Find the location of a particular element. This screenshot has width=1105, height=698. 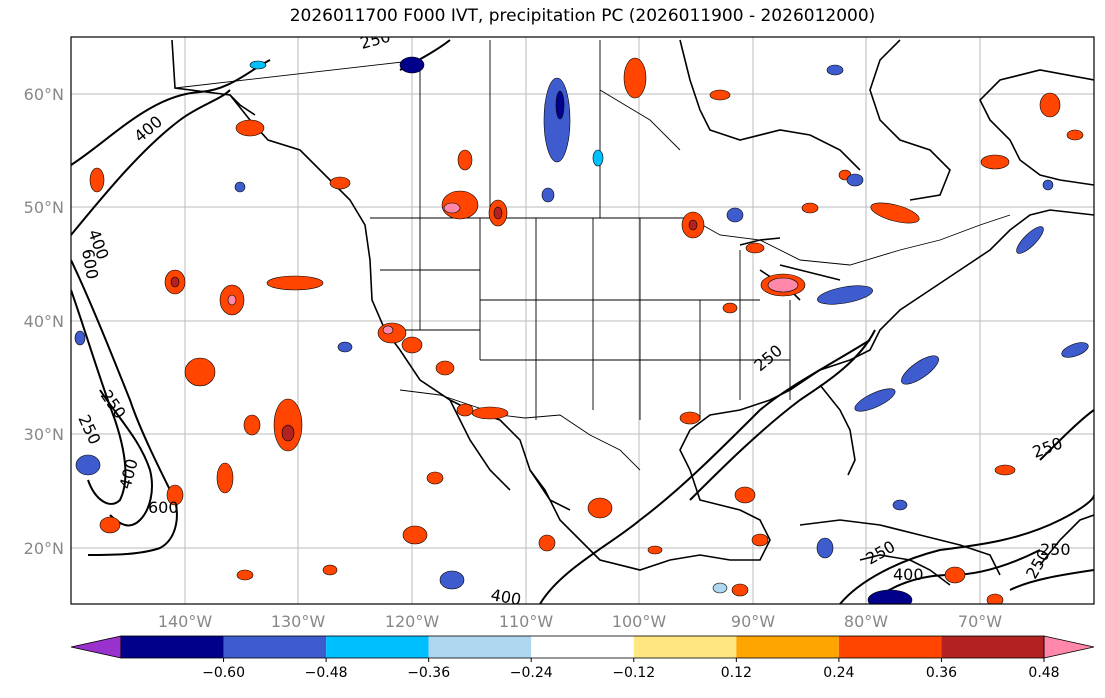

lat-label-50n: 50°N is located at coordinates (44, 207).